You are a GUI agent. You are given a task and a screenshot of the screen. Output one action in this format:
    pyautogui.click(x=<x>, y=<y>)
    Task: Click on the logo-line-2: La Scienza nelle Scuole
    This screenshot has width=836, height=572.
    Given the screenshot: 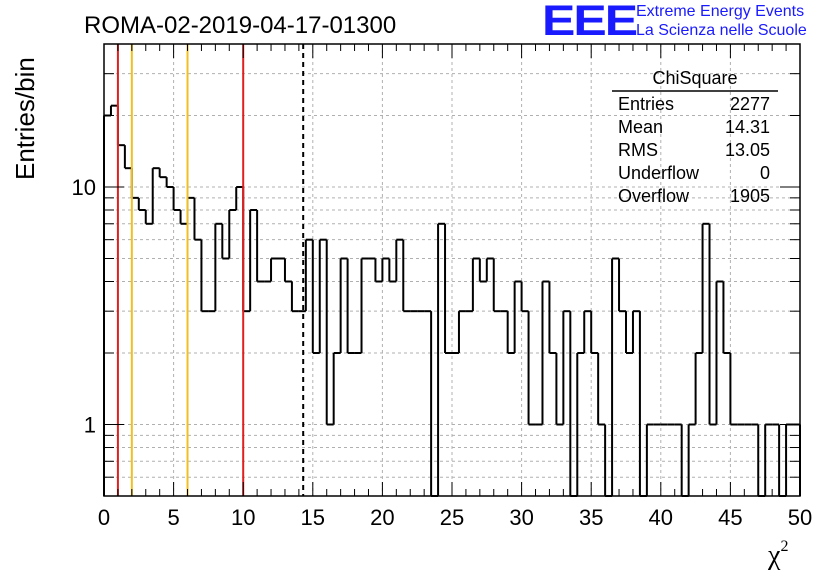 What is the action you would take?
    pyautogui.click(x=721, y=30)
    